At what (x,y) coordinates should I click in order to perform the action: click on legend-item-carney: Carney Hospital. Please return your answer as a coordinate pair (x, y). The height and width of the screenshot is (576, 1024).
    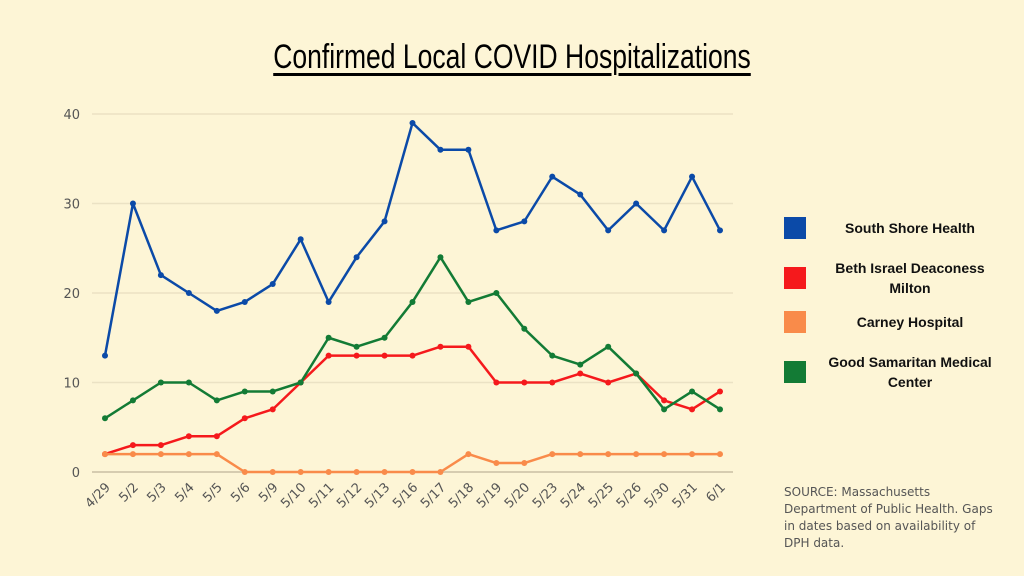
    Looking at the image, I should click on (894, 322).